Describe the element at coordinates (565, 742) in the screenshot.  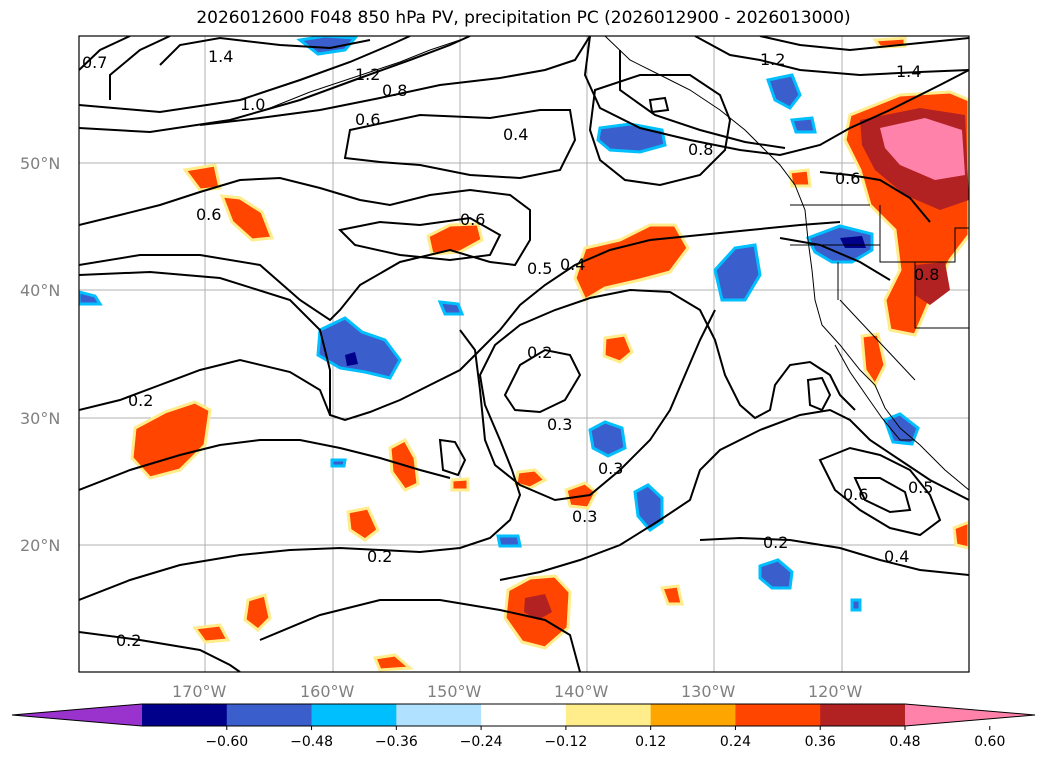
I see `colorbar-tick-label: −0.12` at that location.